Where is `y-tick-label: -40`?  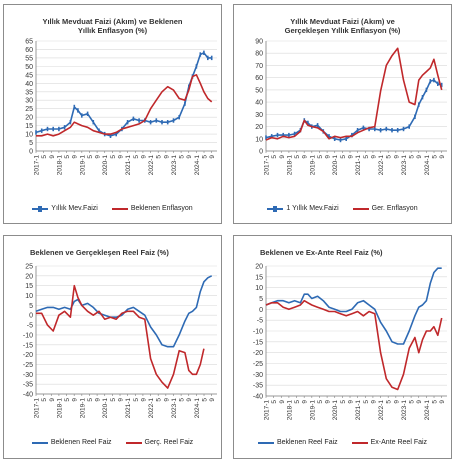
y-tick-label: -40 is located at coordinates (258, 397).